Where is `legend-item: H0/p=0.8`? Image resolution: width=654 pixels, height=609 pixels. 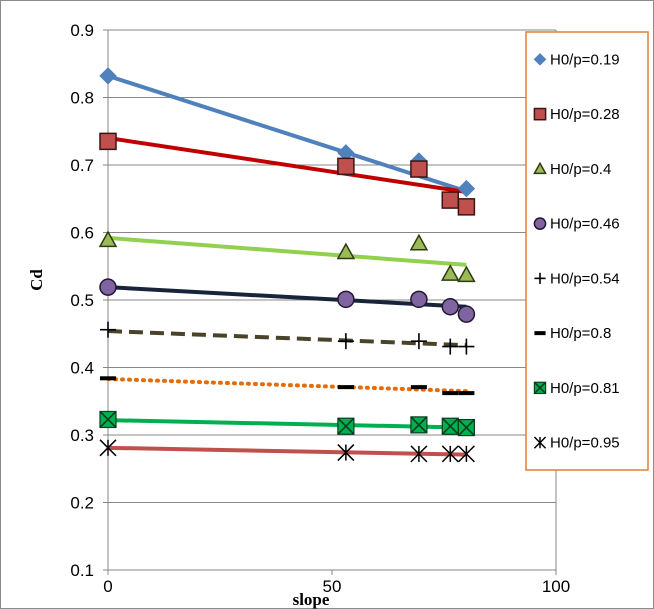 legend-item: H0/p=0.8 is located at coordinates (572, 333).